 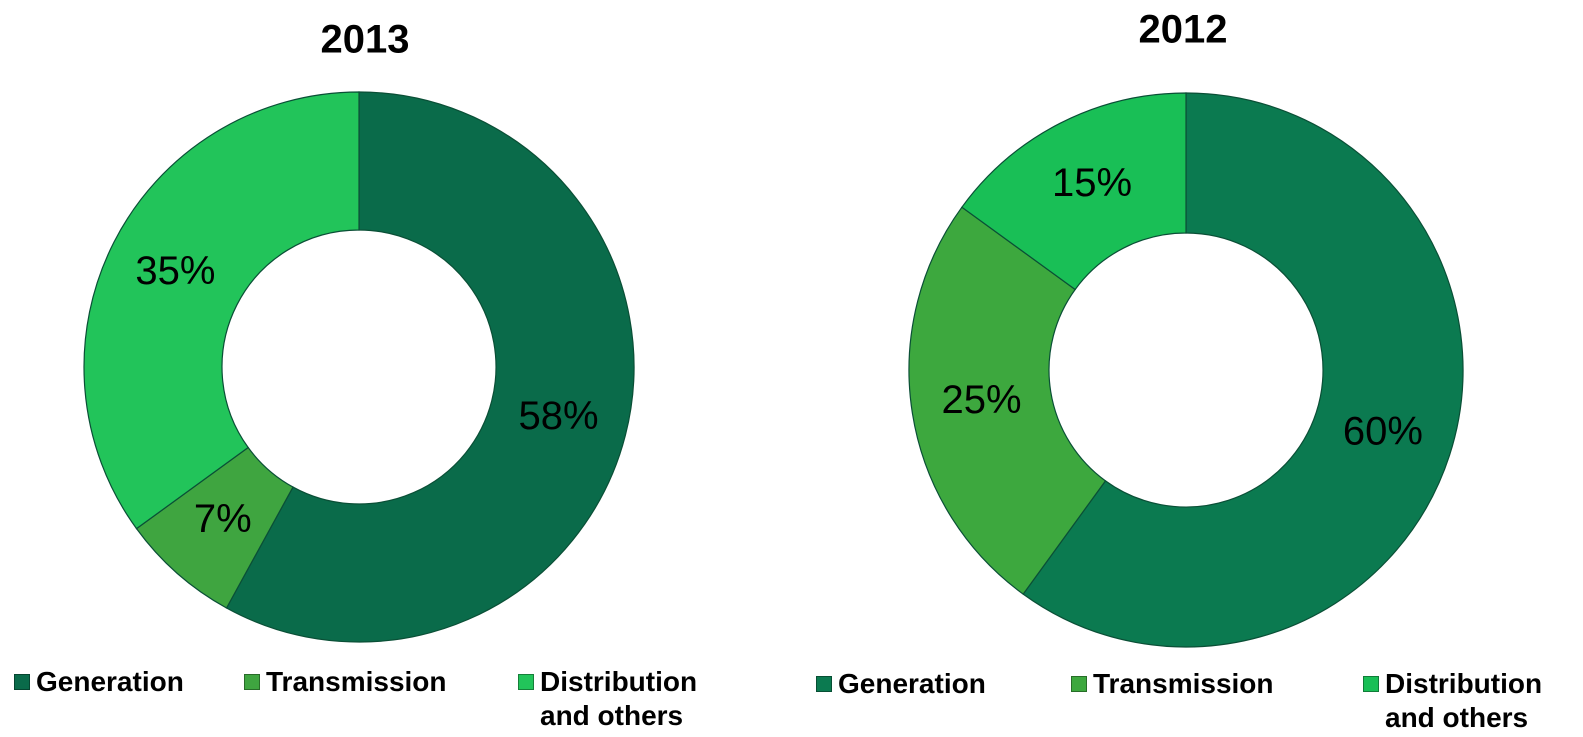 I want to click on data-label: 25%, so click(x=982, y=400).